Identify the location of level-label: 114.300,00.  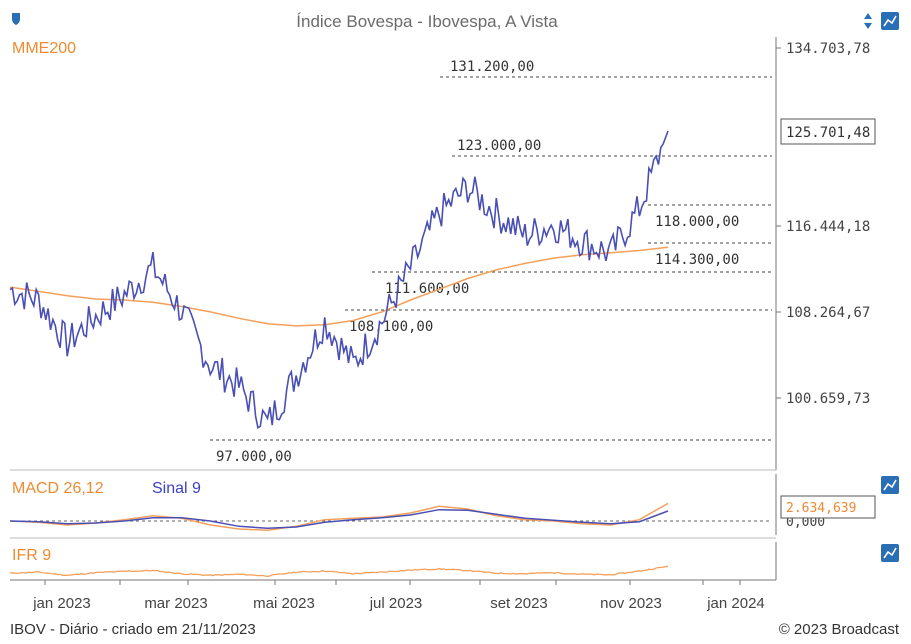
(697, 260).